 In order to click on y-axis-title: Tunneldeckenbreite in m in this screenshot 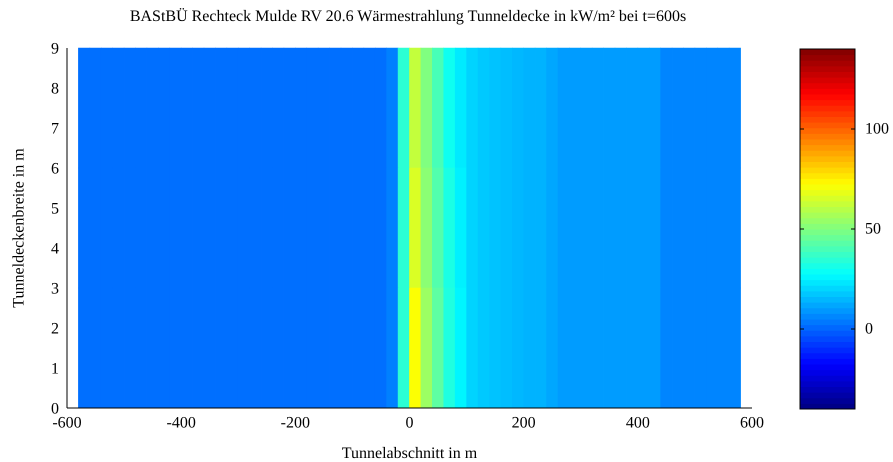, I will do `click(19, 228)`.